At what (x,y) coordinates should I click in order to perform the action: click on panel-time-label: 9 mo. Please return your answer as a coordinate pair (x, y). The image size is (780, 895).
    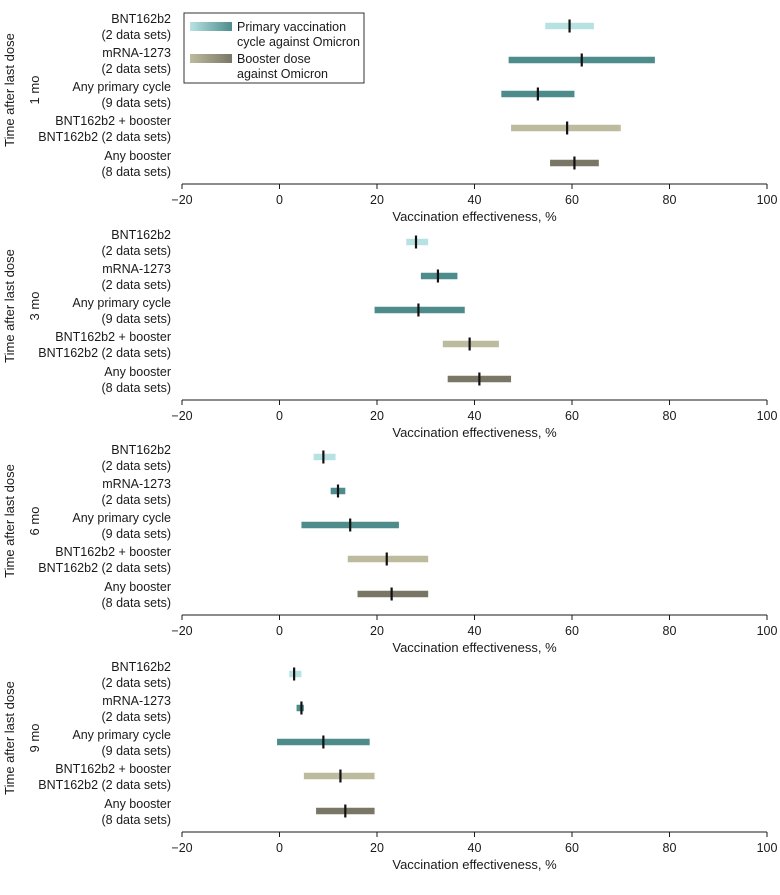
    Looking at the image, I should click on (34, 738).